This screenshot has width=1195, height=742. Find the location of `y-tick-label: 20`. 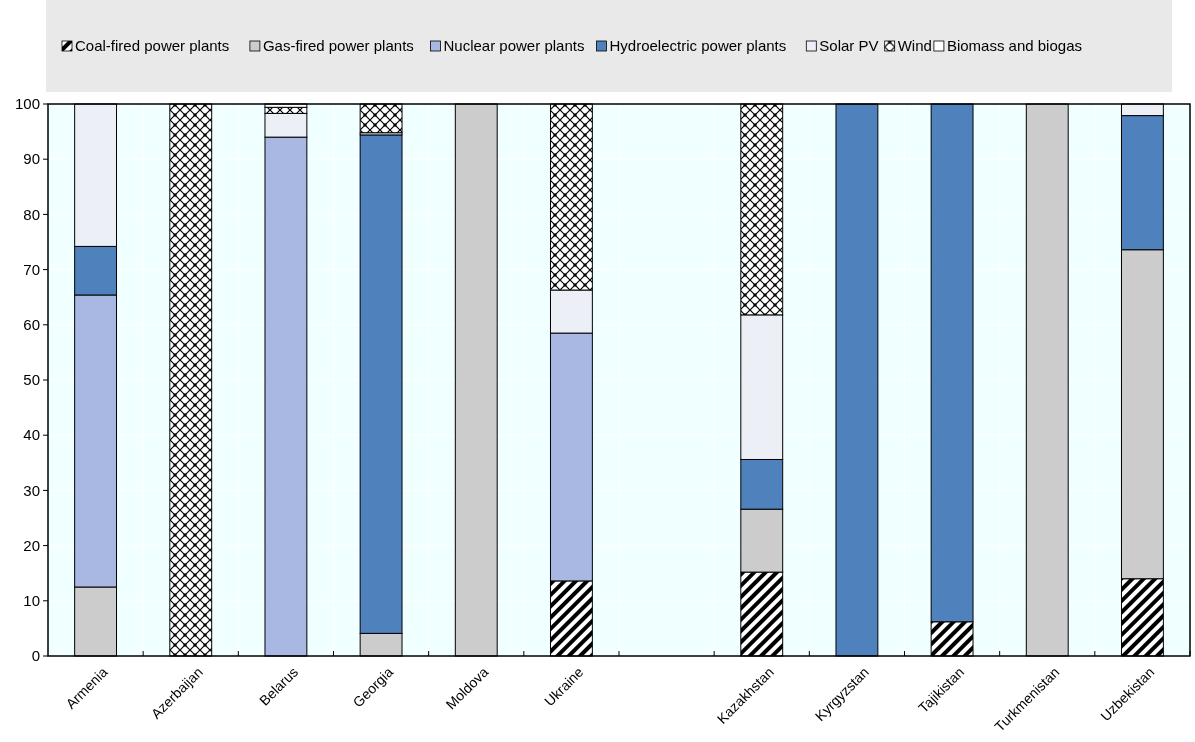

y-tick-label: 20 is located at coordinates (31, 545).